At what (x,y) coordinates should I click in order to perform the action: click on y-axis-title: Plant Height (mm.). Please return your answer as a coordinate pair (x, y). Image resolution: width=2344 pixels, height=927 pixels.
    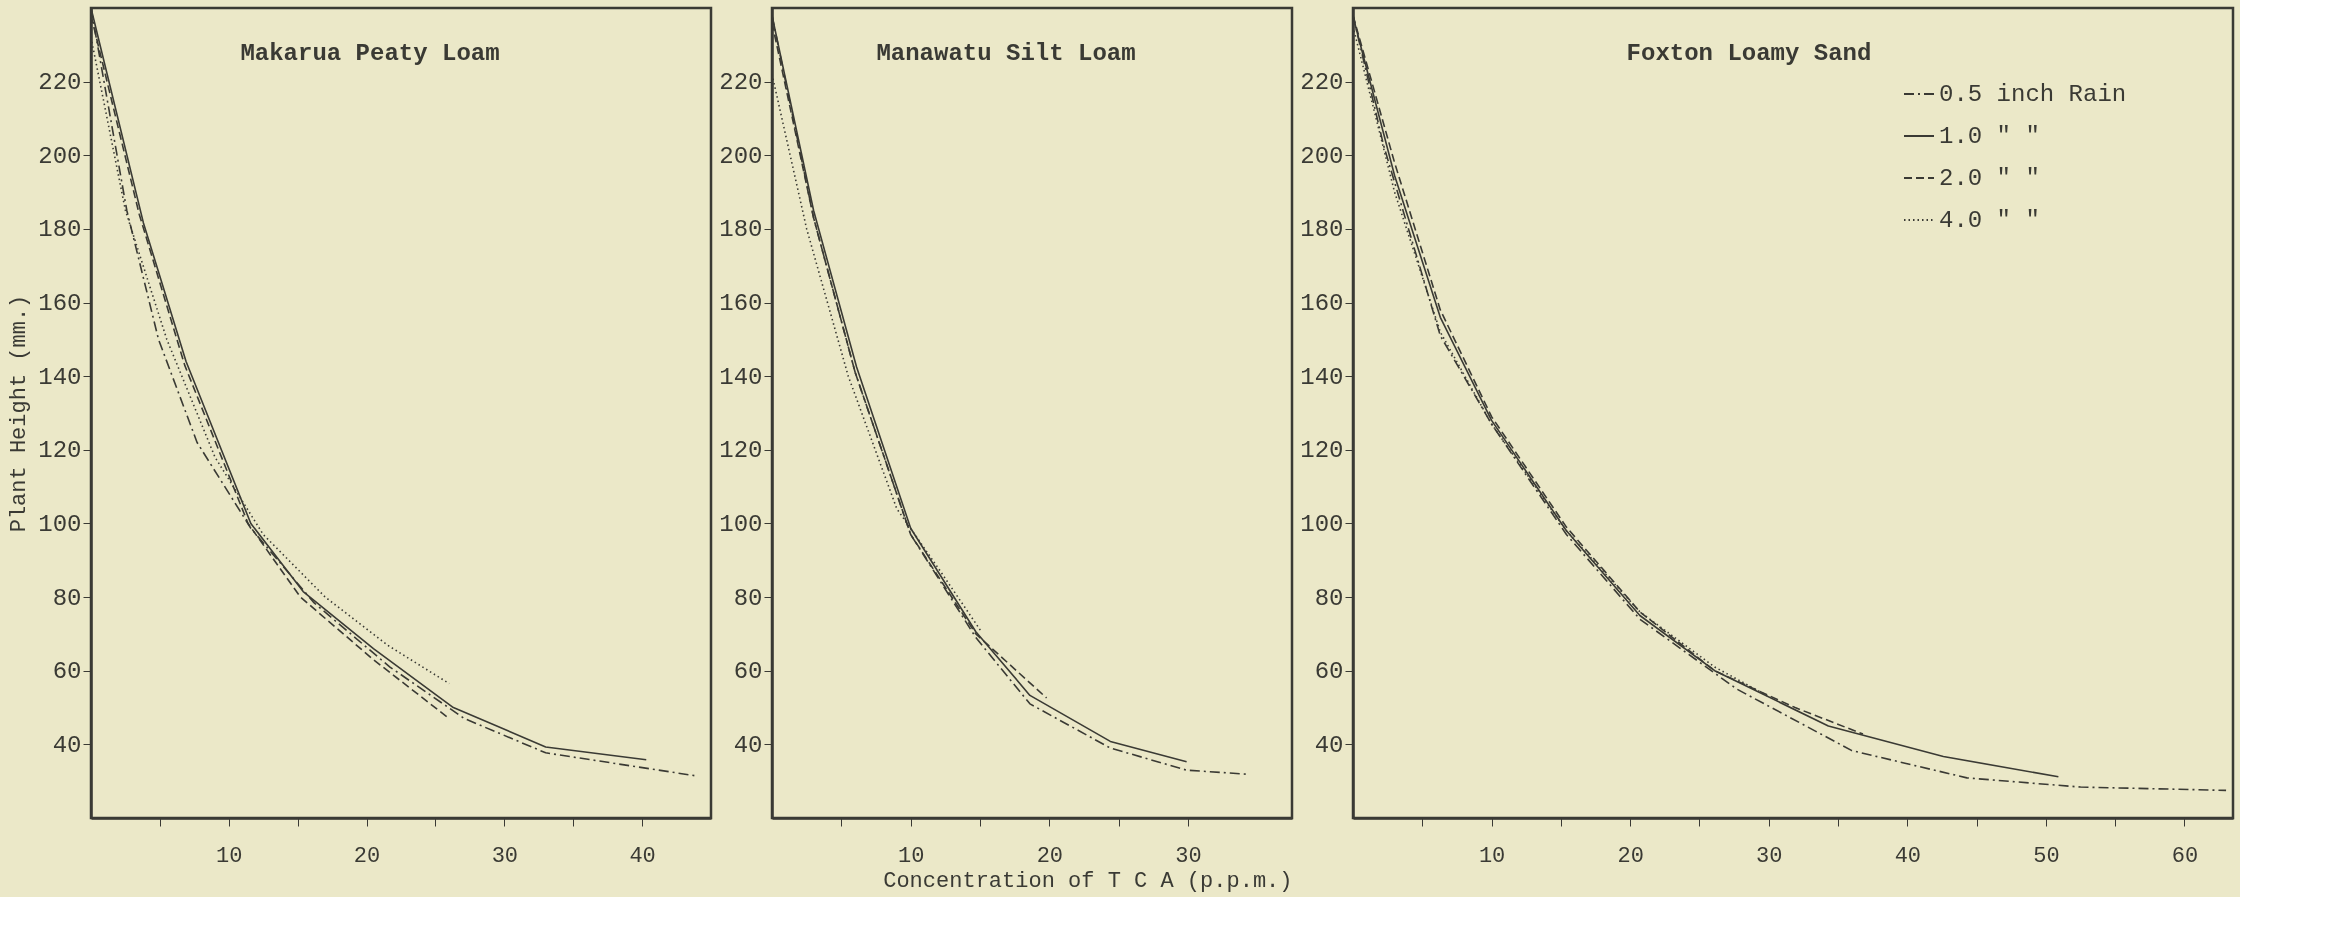
    Looking at the image, I should click on (20, 413).